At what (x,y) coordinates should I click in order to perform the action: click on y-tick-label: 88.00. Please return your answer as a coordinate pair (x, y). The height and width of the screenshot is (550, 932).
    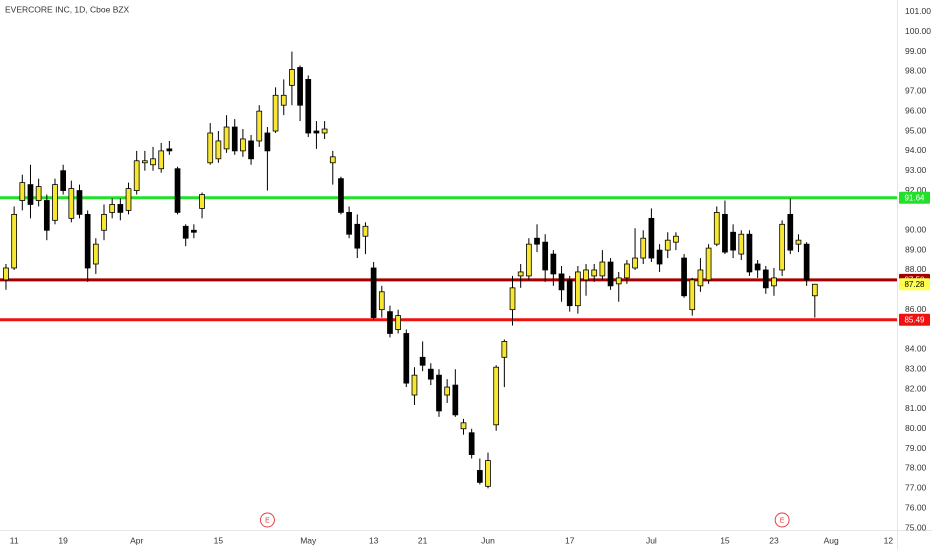
    Looking at the image, I should click on (916, 269).